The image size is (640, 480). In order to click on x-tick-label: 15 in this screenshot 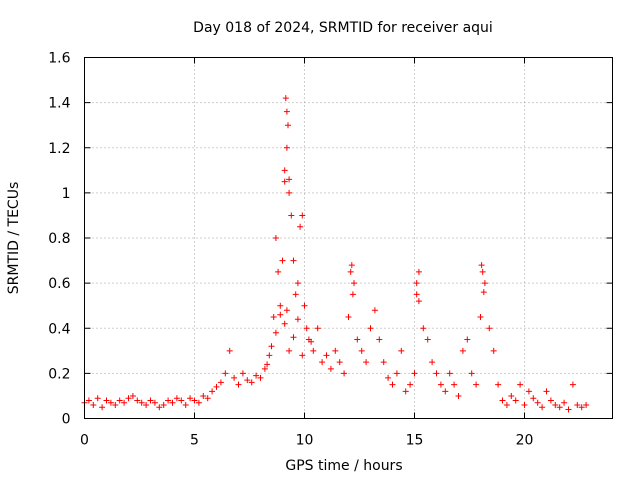, I will do `click(415, 441)`.